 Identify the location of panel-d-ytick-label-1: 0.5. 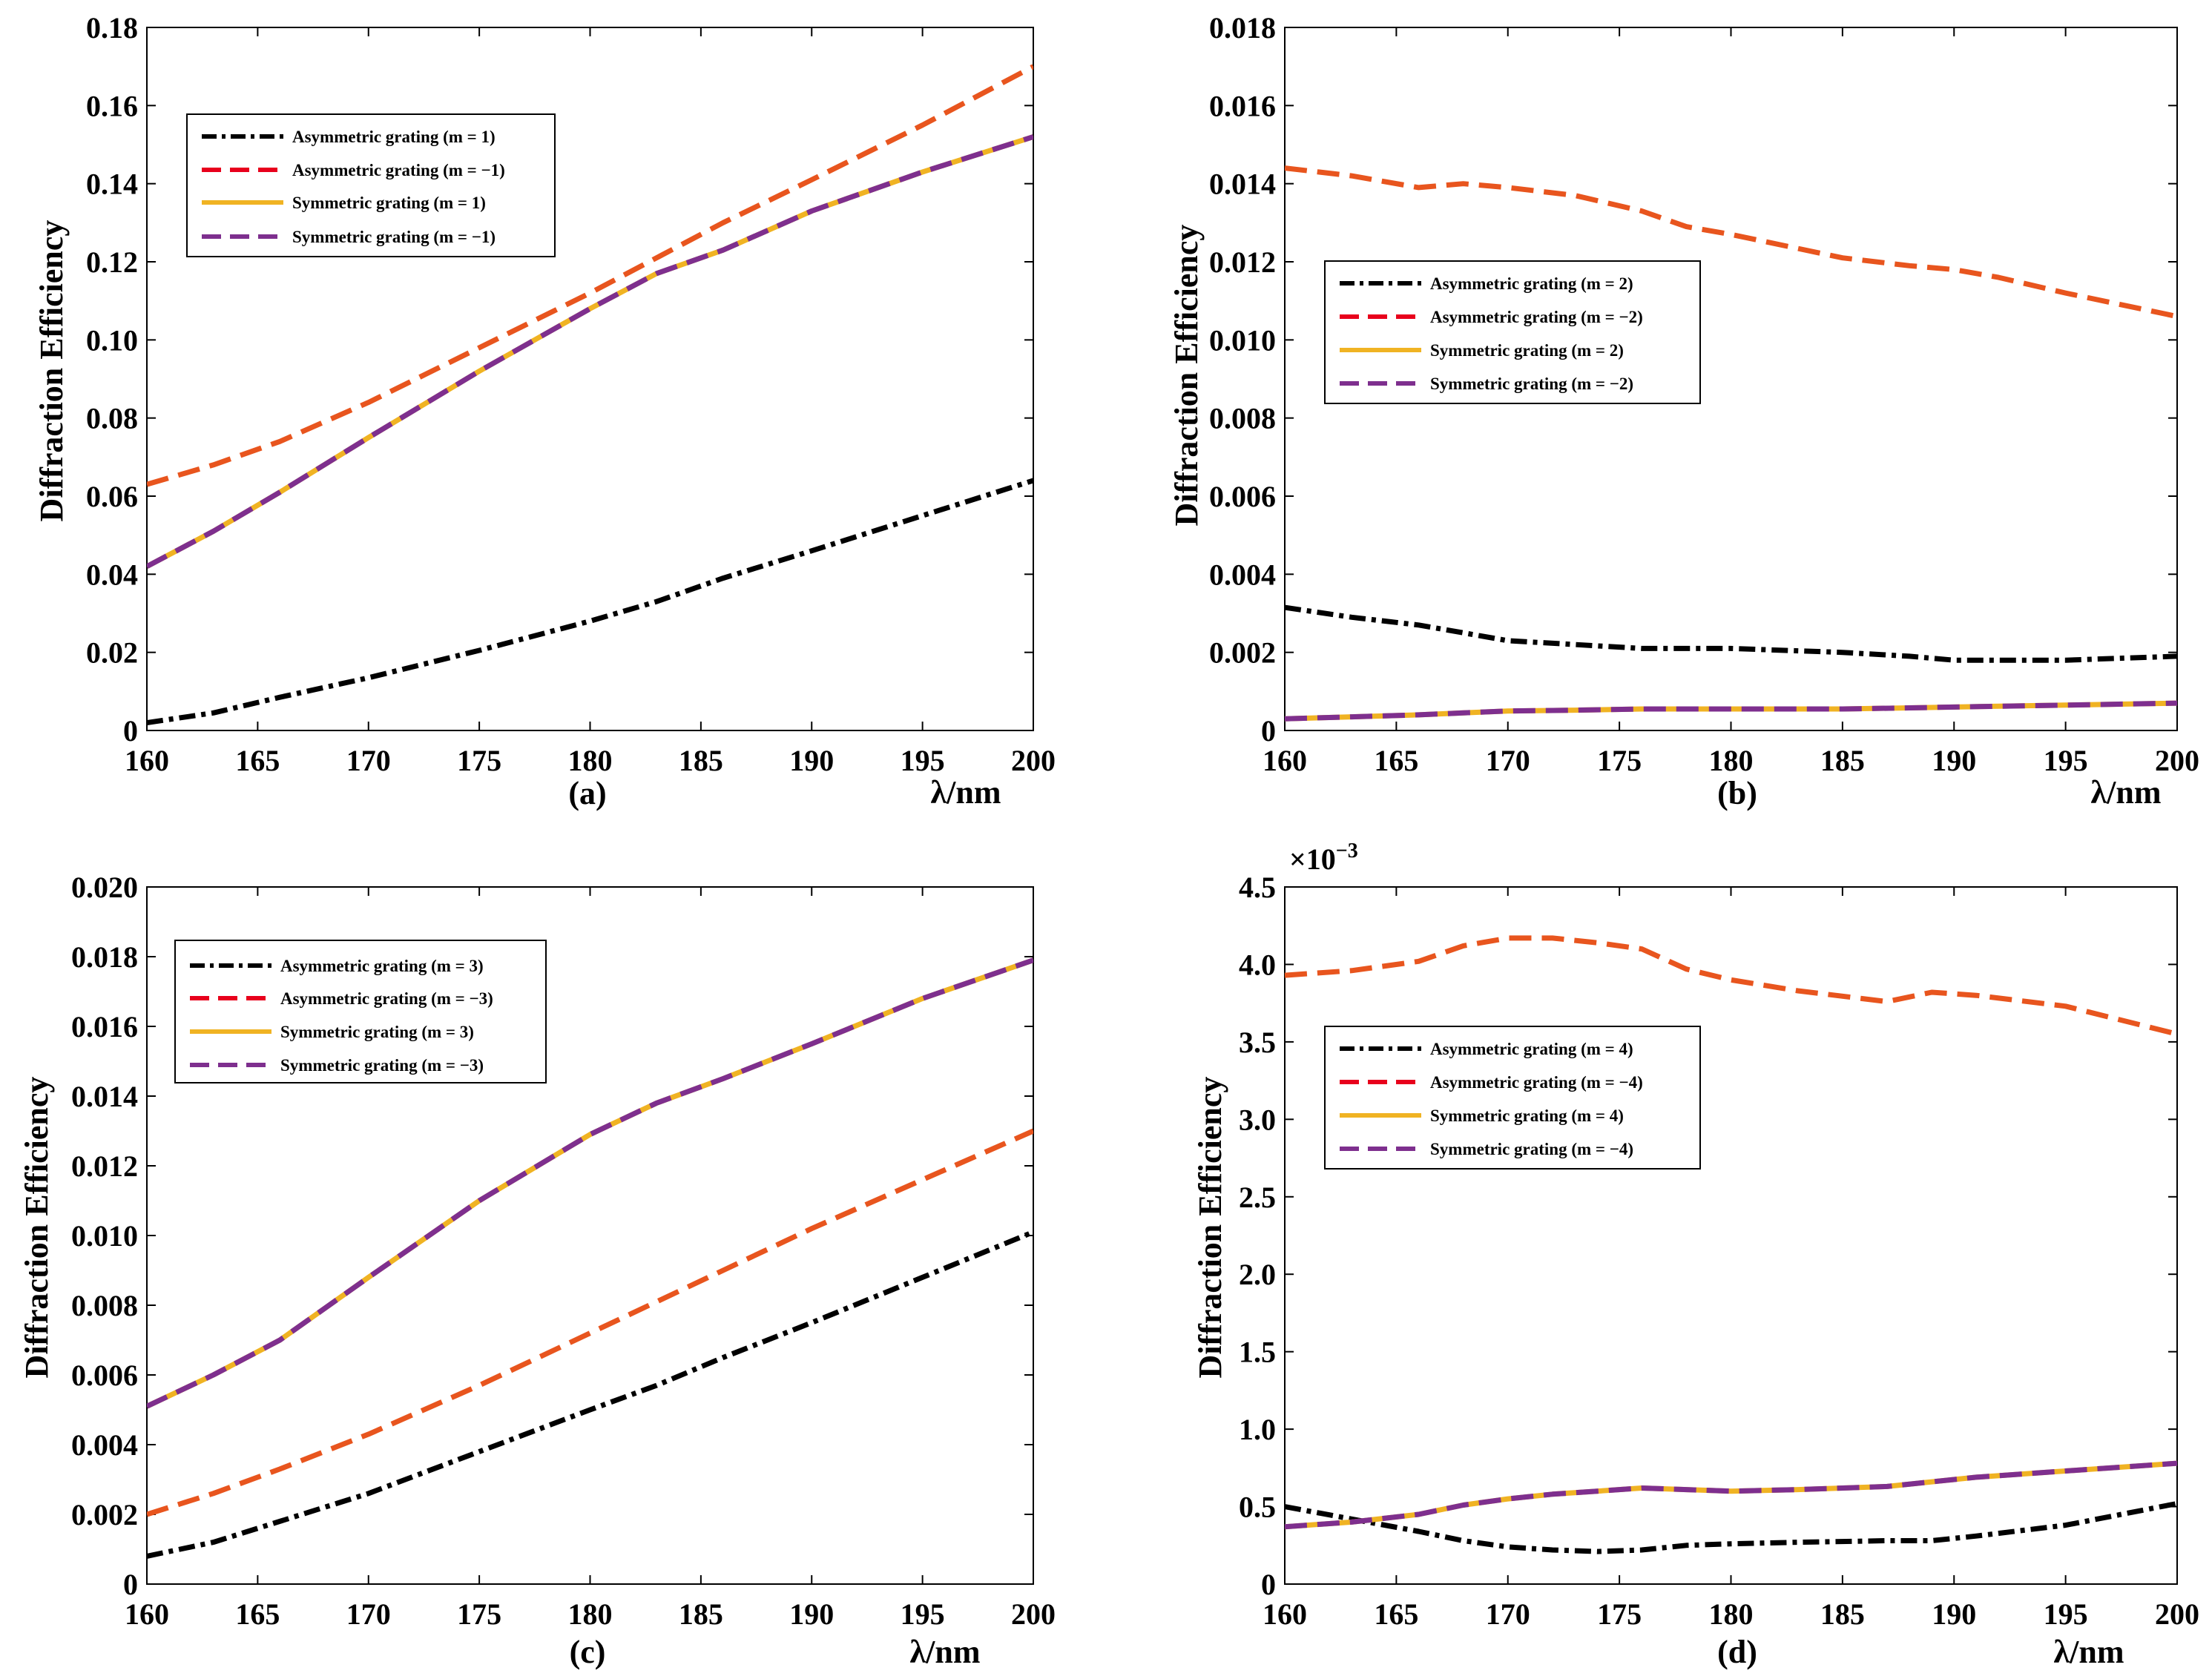
(1257, 1508).